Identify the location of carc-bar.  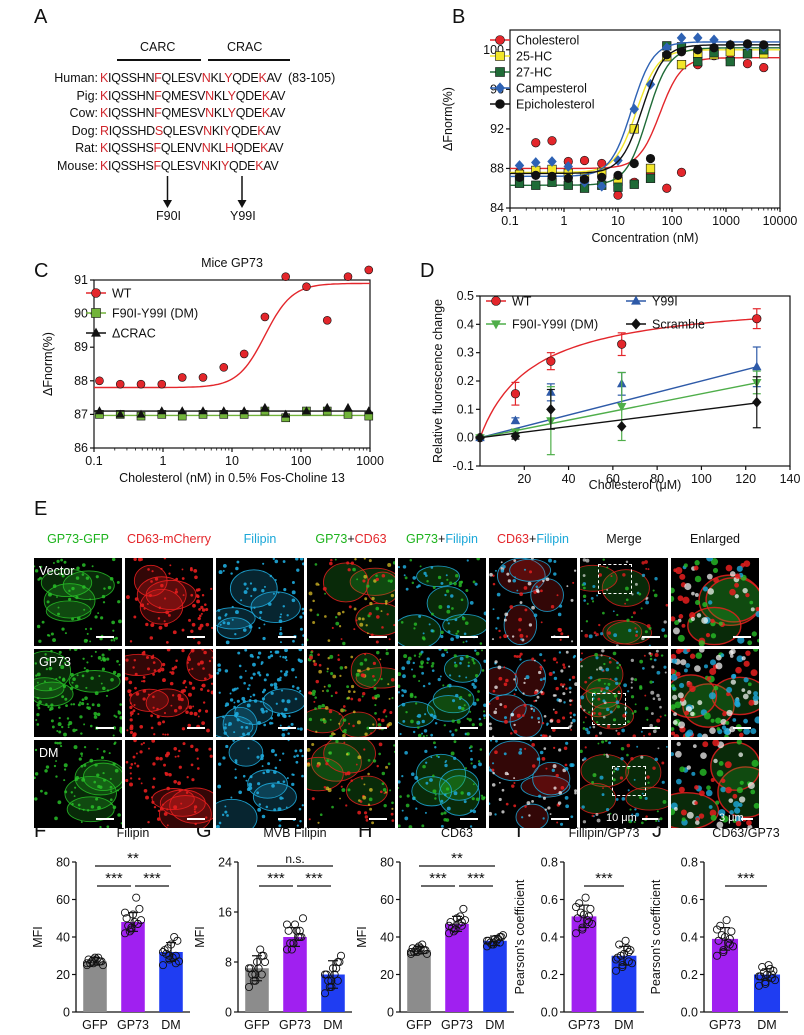
(159, 60).